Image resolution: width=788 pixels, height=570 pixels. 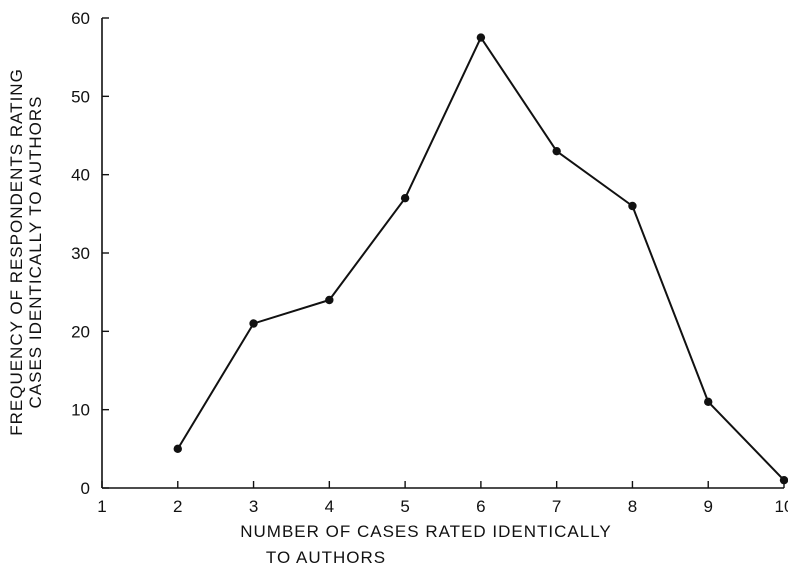 What do you see at coordinates (425, 531) in the screenshot?
I see `x-axis-label-line-1: NUMBER OF CASES RATED IDENTICALLY` at bounding box center [425, 531].